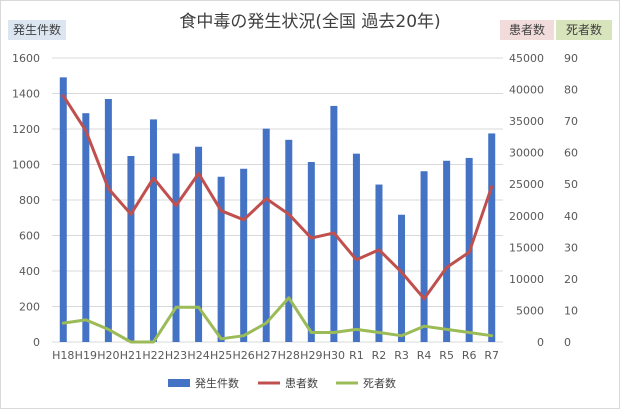  What do you see at coordinates (530, 310) in the screenshot?
I see `right1-tick-label: 5000` at bounding box center [530, 310].